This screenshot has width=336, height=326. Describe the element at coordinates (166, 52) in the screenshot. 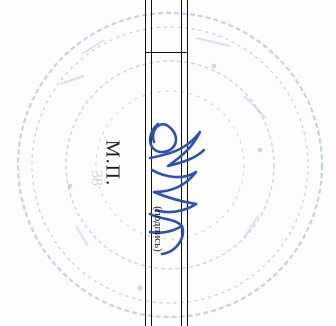

I see `form-row-line` at that location.